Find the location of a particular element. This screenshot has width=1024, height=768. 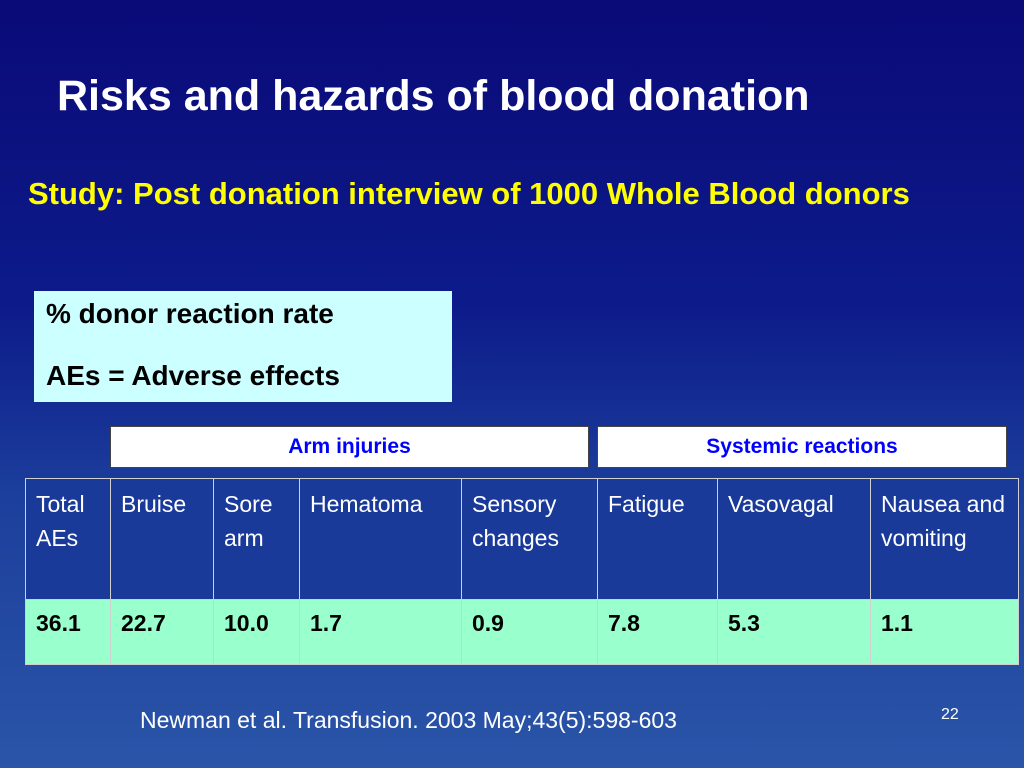

value-fatigue: 7.8 is located at coordinates (657, 632).